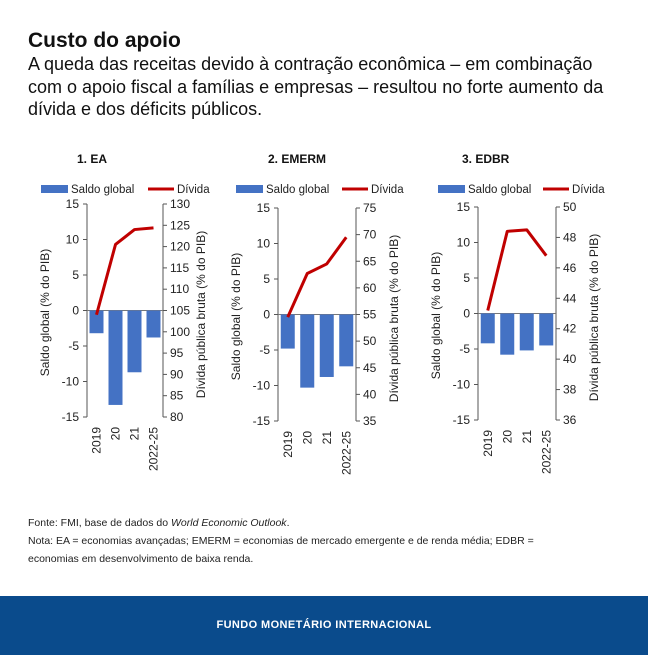 The image size is (648, 655). Describe the element at coordinates (179, 268) in the screenshot. I see `right-tick-label: 115` at that location.